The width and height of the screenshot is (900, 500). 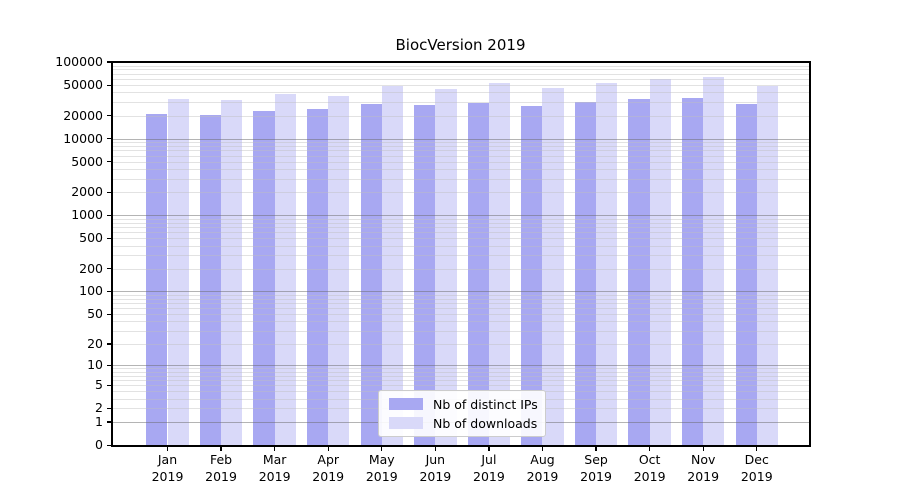 What do you see at coordinates (91, 268) in the screenshot?
I see `y-tick-label: 200` at bounding box center [91, 268].